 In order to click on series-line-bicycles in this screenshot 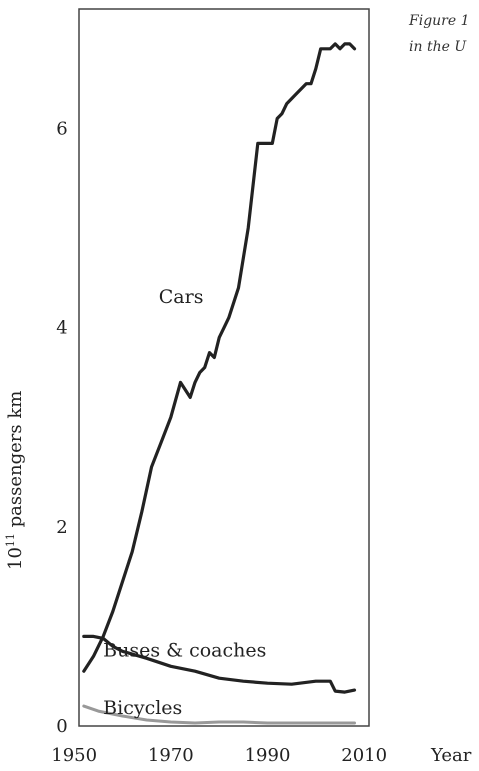, I will do `click(219, 714)`.